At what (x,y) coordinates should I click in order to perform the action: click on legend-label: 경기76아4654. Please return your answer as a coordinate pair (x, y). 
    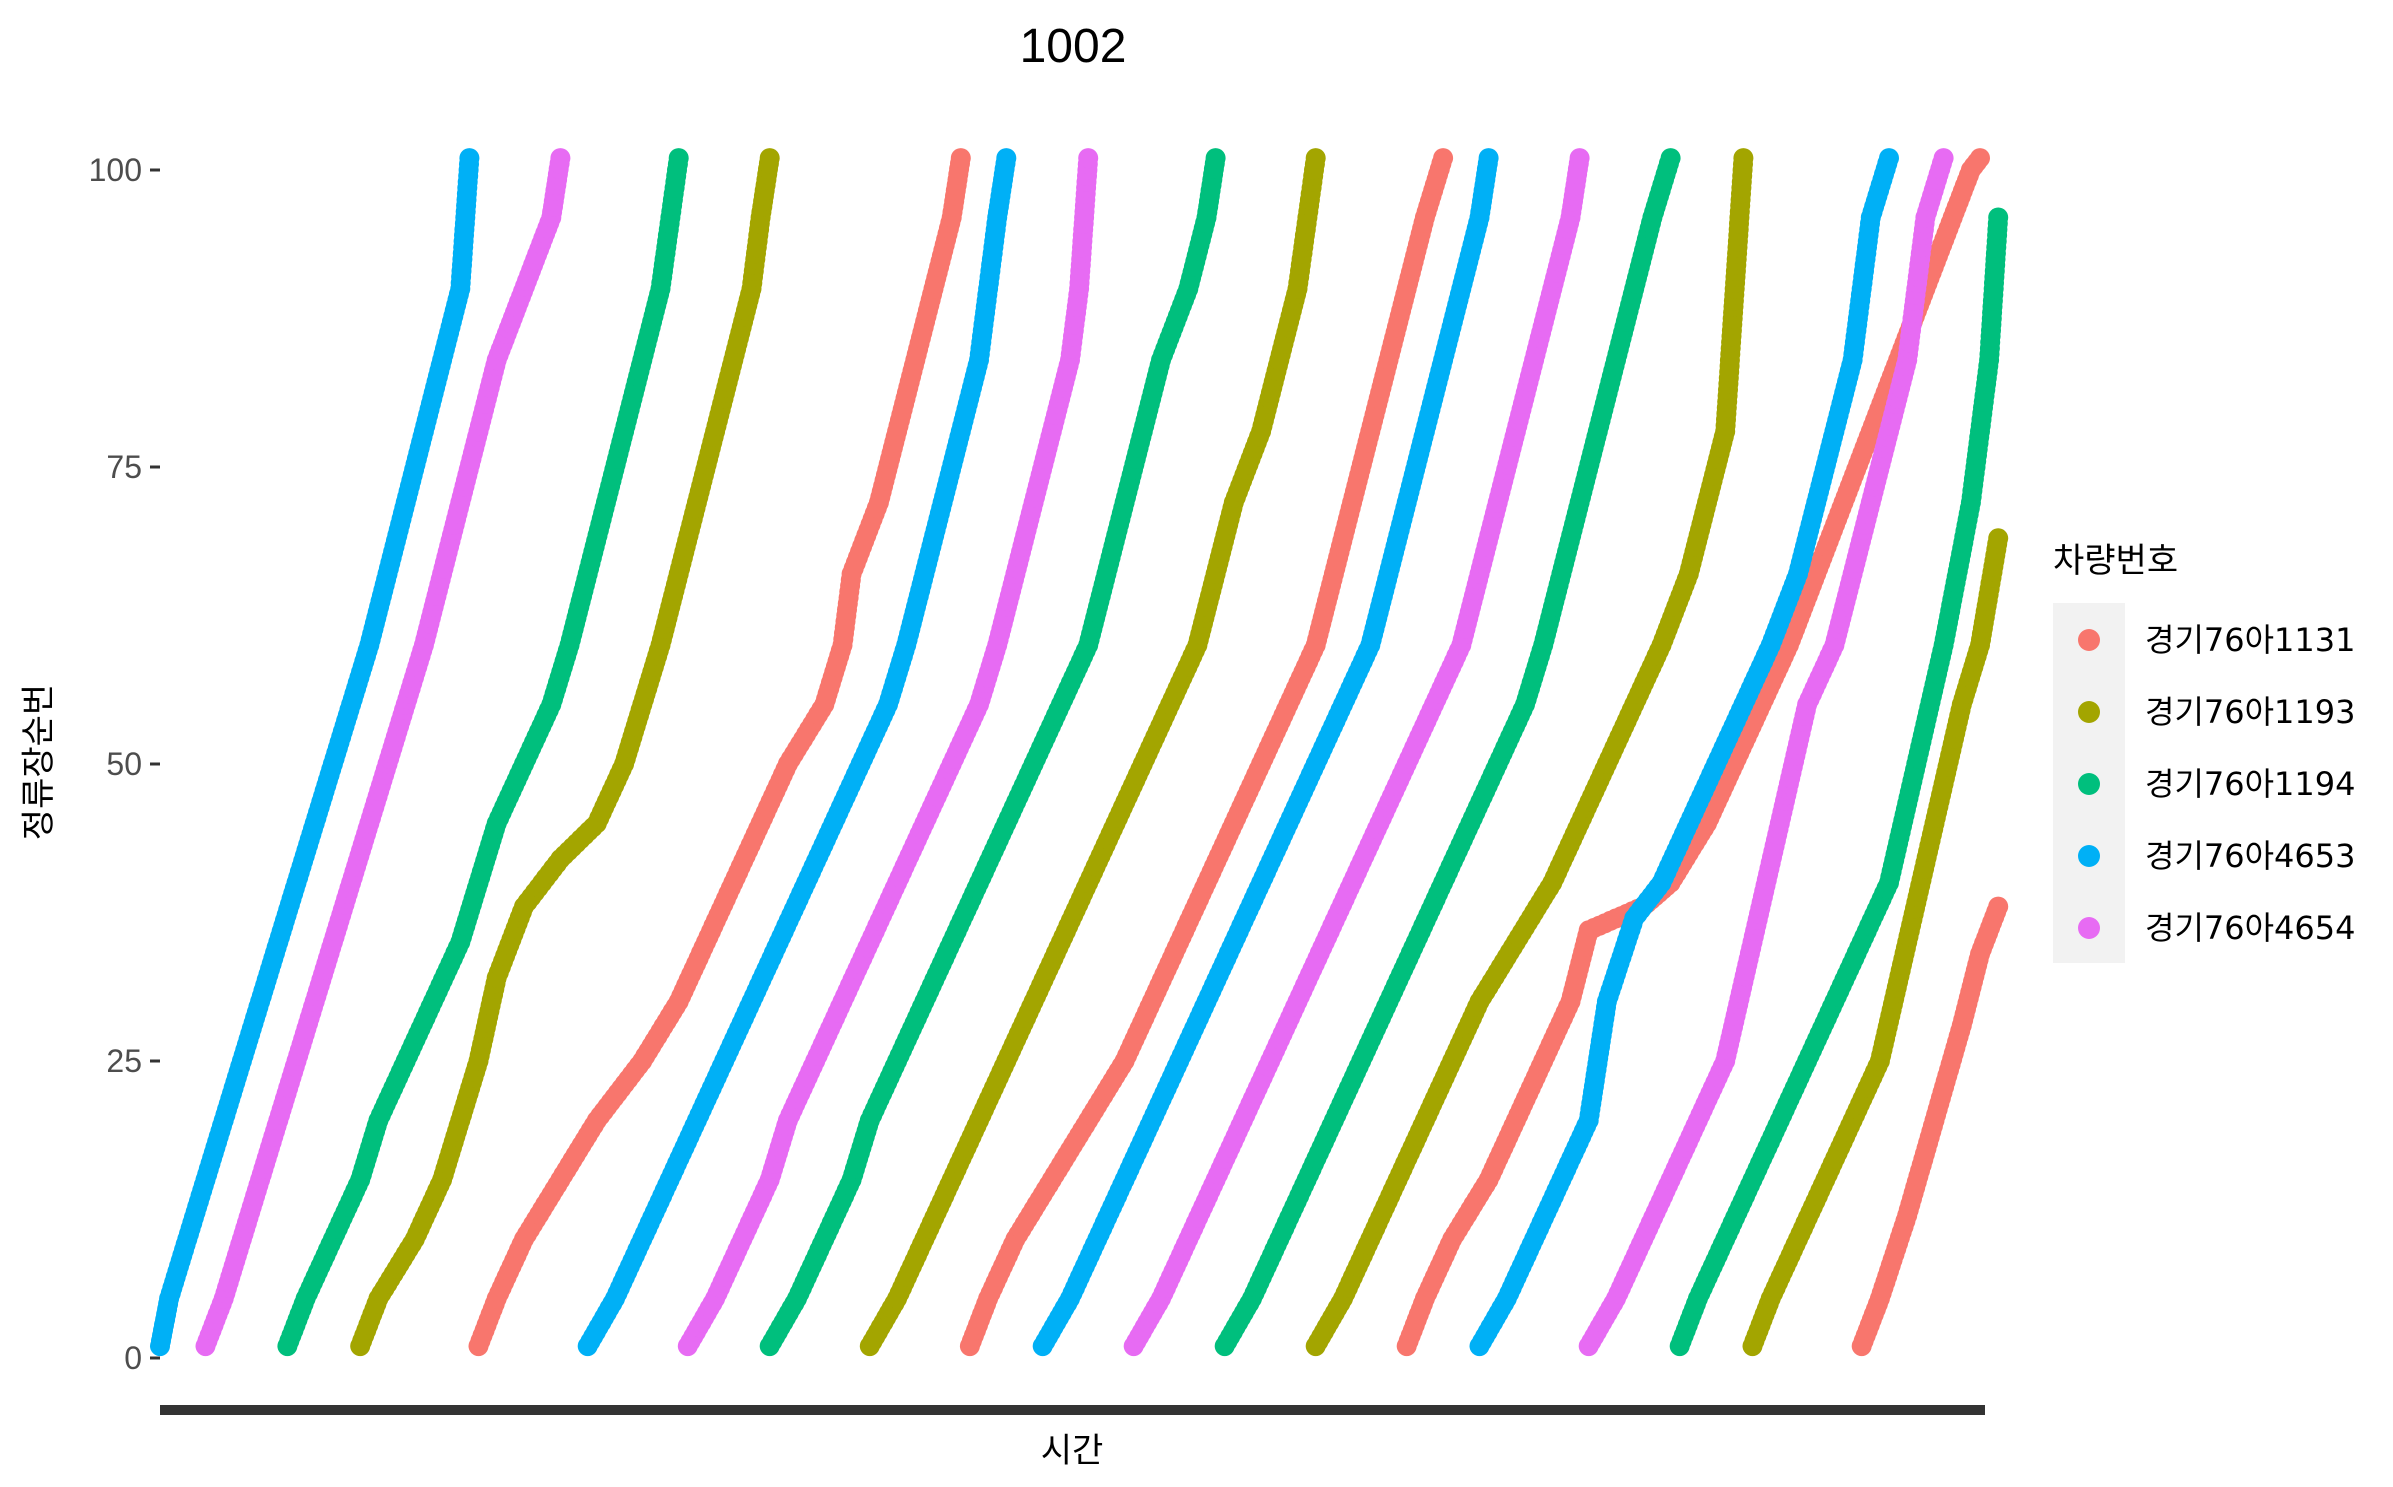
    Looking at the image, I should click on (2250, 928).